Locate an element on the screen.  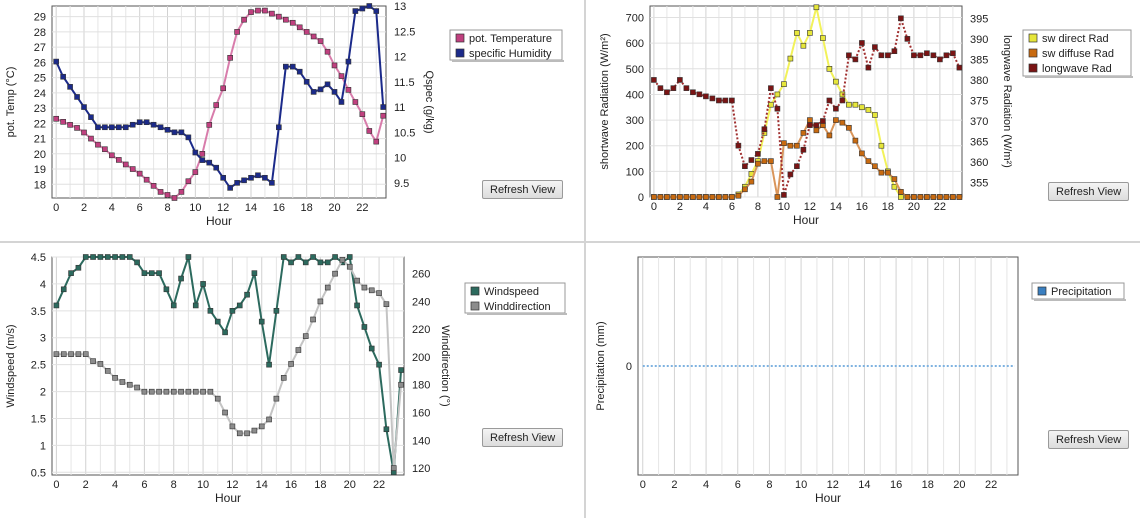
legend-swatch is located at coordinates (1033, 53).